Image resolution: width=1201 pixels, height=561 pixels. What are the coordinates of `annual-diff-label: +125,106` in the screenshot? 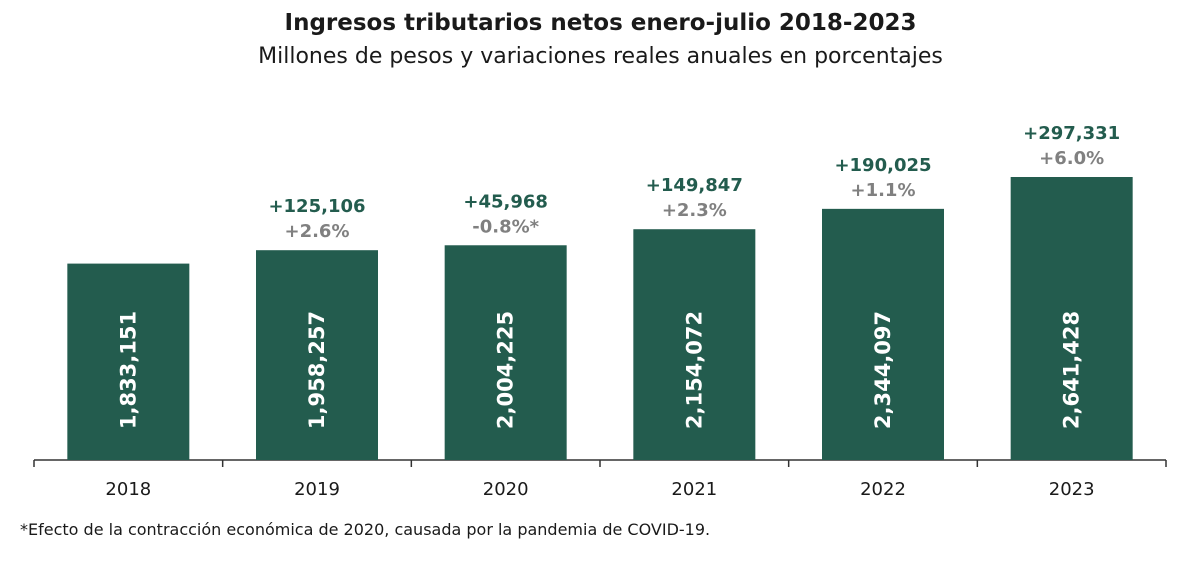 It's located at (316, 206).